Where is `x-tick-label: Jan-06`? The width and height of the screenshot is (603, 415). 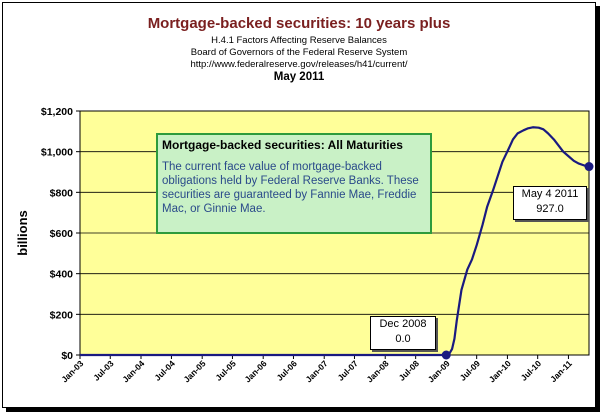 x-tick-label: Jan-06 is located at coordinates (256, 371).